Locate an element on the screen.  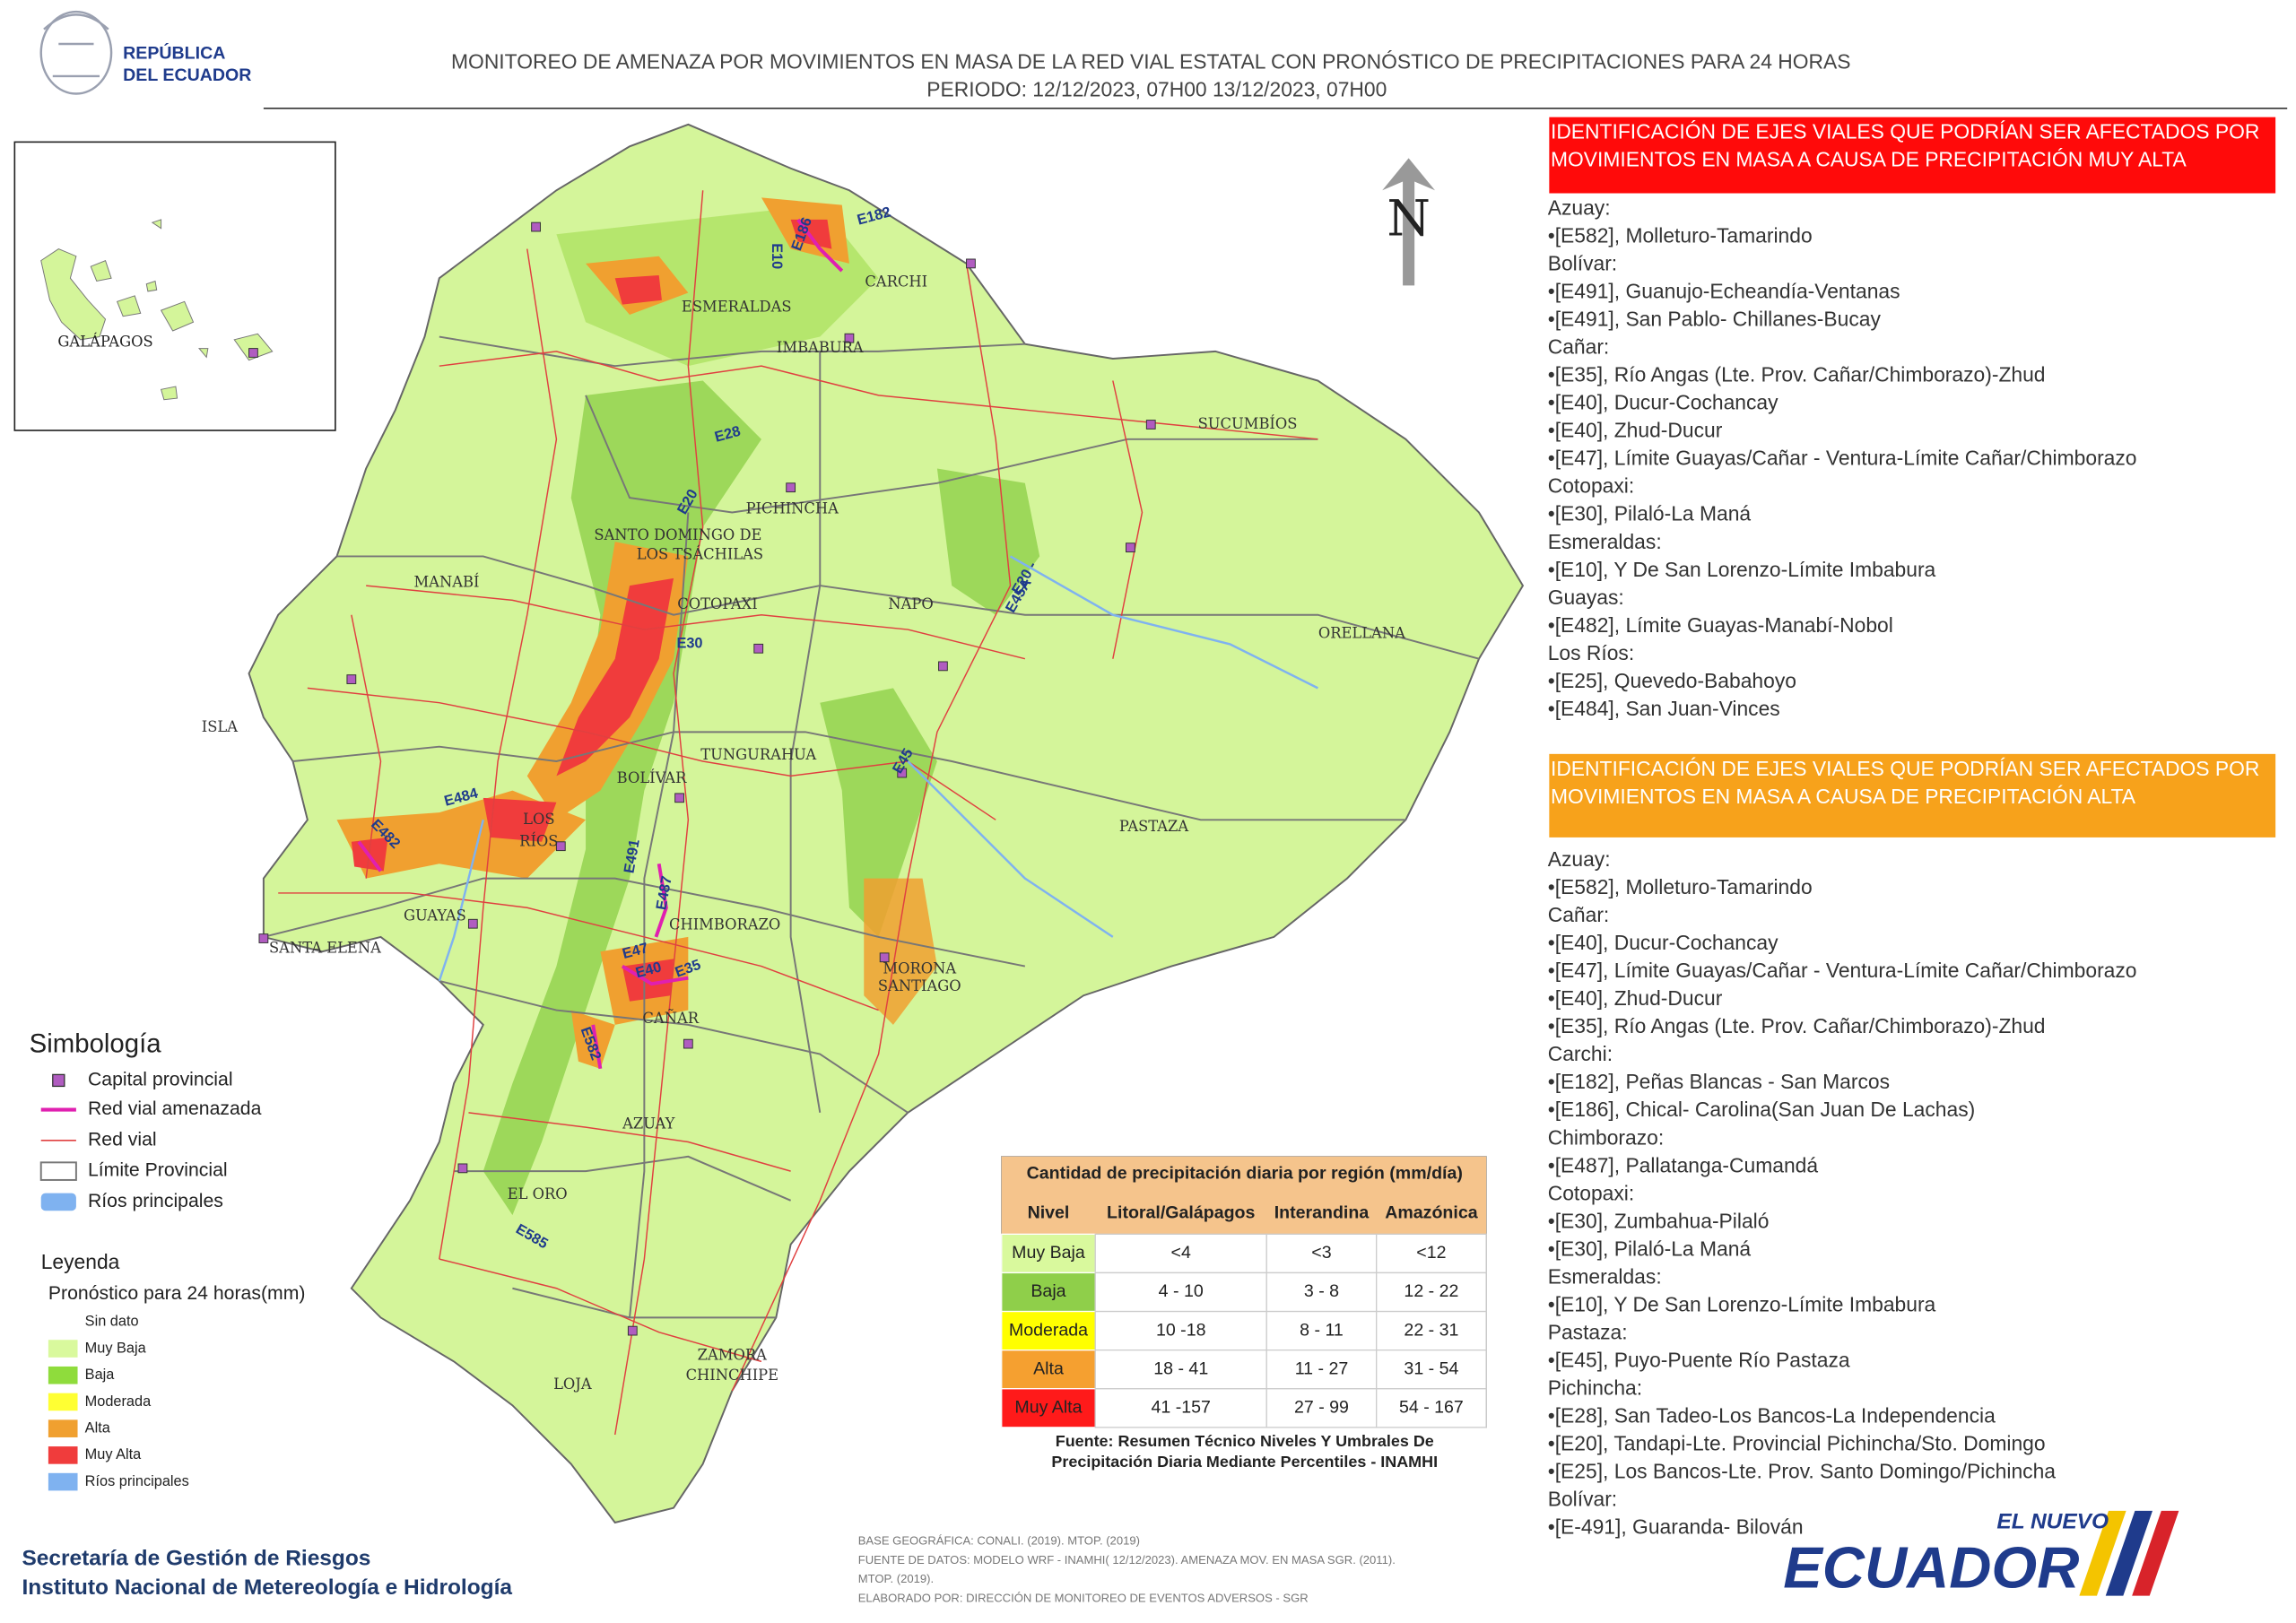
panel-line: •[E491], San Pablo- Chillanes-Bucay is located at coordinates (1715, 319).